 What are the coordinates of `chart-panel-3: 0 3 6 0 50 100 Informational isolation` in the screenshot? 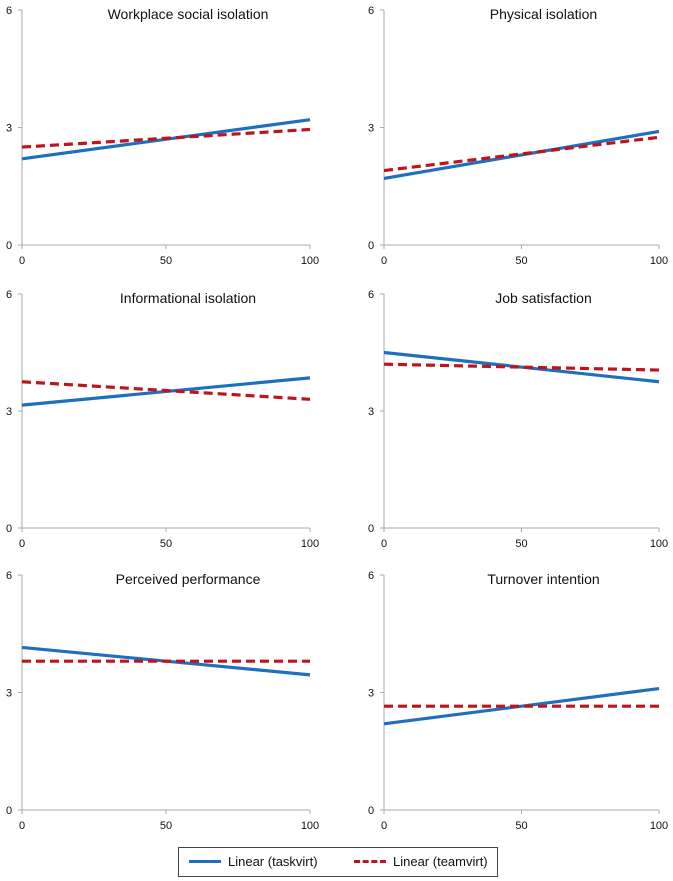 It's located at (162, 419).